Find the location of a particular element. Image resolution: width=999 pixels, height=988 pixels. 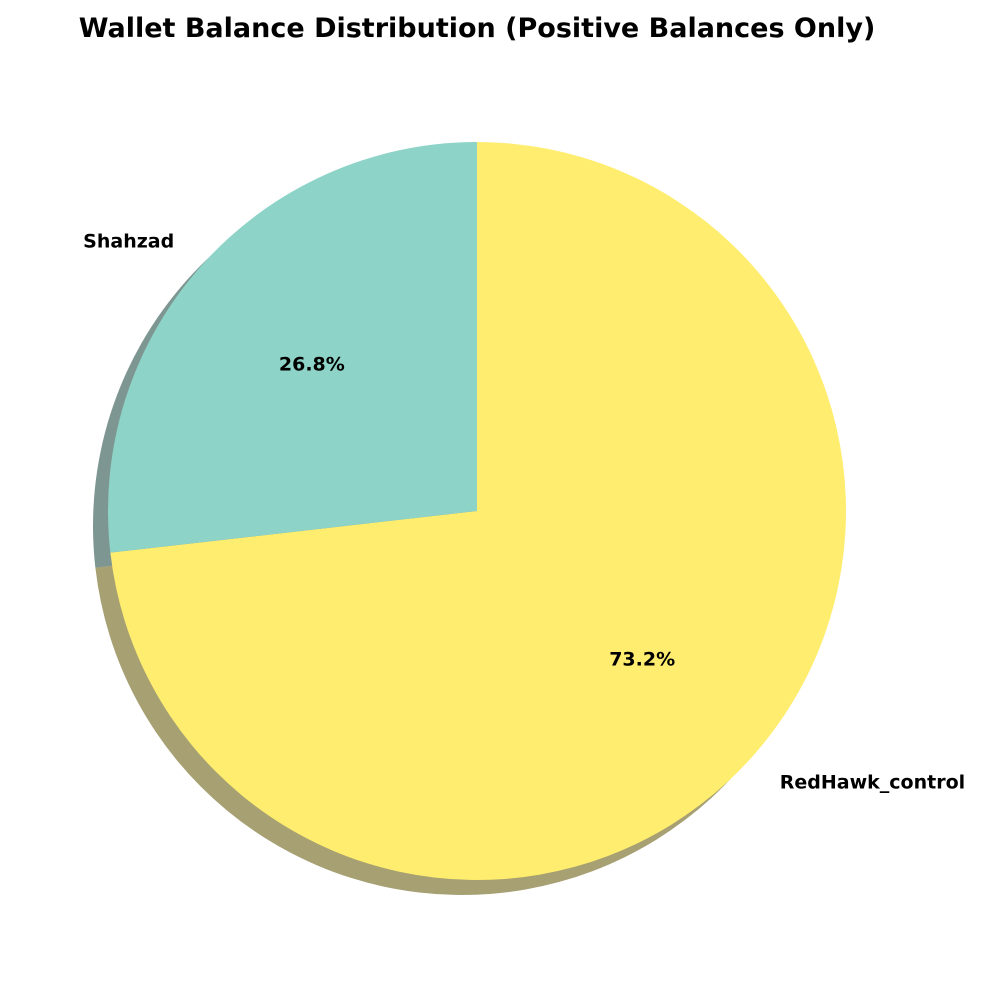

slice-label: Shahzad is located at coordinates (128, 242).